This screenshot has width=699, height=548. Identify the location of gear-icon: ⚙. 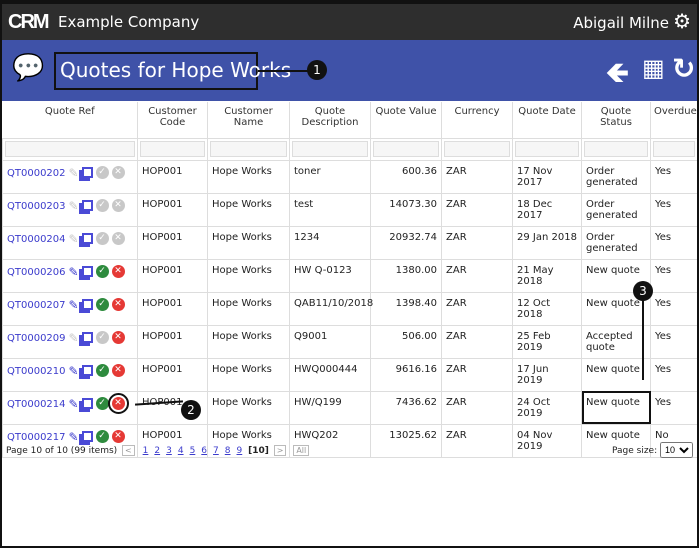
(682, 21).